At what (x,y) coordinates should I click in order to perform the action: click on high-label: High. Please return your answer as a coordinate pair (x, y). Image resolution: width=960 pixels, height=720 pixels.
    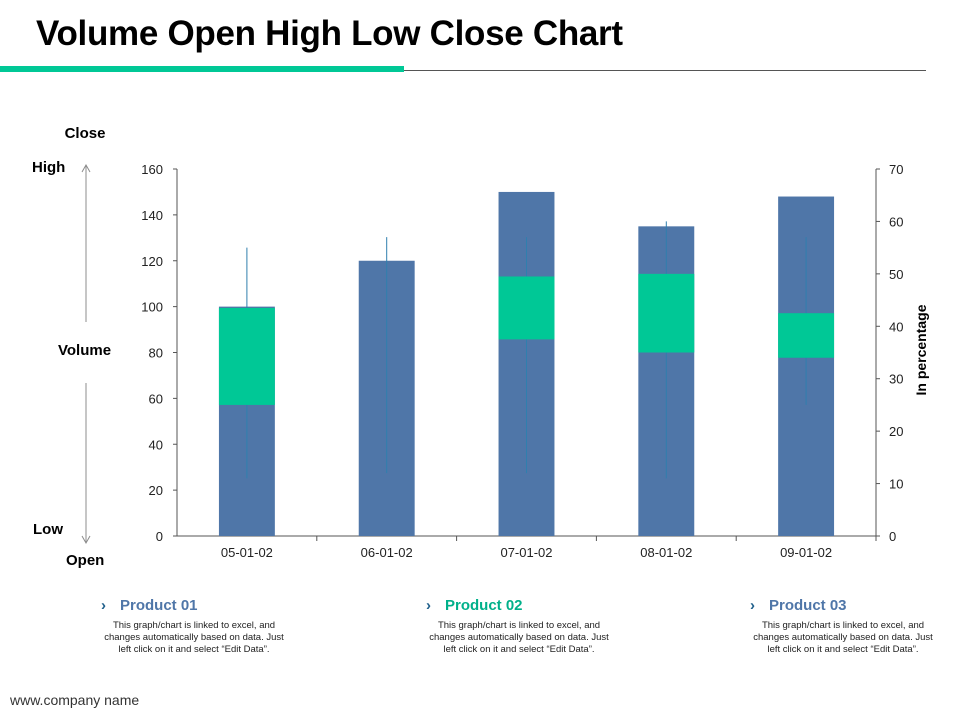
    Looking at the image, I should click on (49, 167).